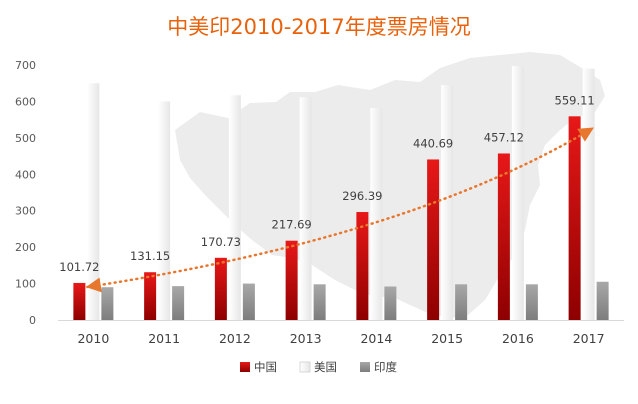 The height and width of the screenshot is (404, 638). What do you see at coordinates (433, 143) in the screenshot?
I see `china-data-label: 440.69` at bounding box center [433, 143].